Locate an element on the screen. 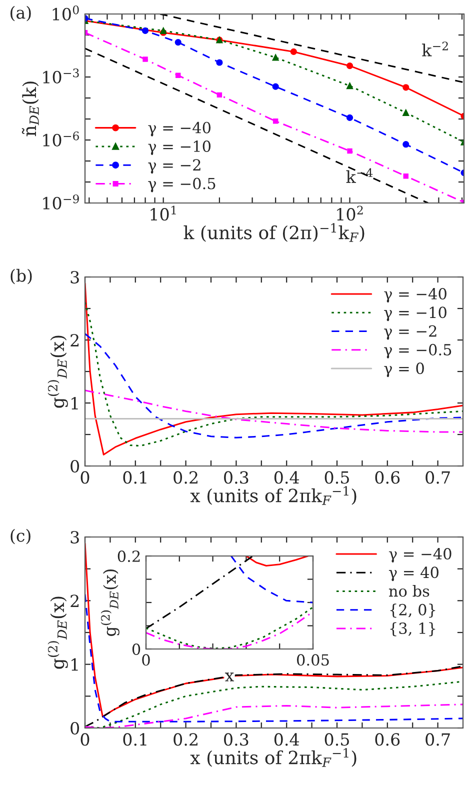  chart-title: (c) is located at coordinates (20, 536).